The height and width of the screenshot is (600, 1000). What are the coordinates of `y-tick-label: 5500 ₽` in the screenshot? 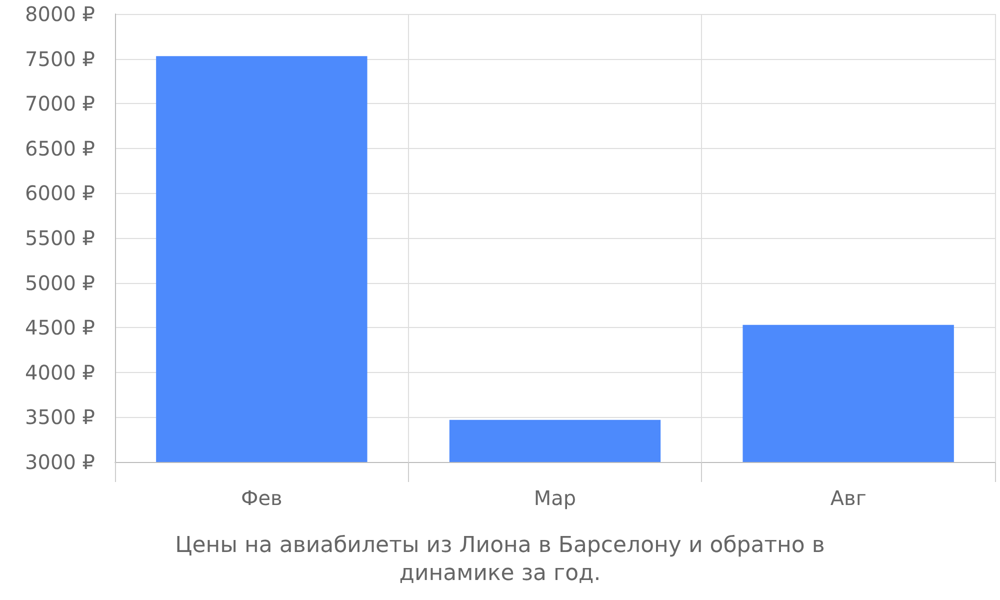 It's located at (60, 238).